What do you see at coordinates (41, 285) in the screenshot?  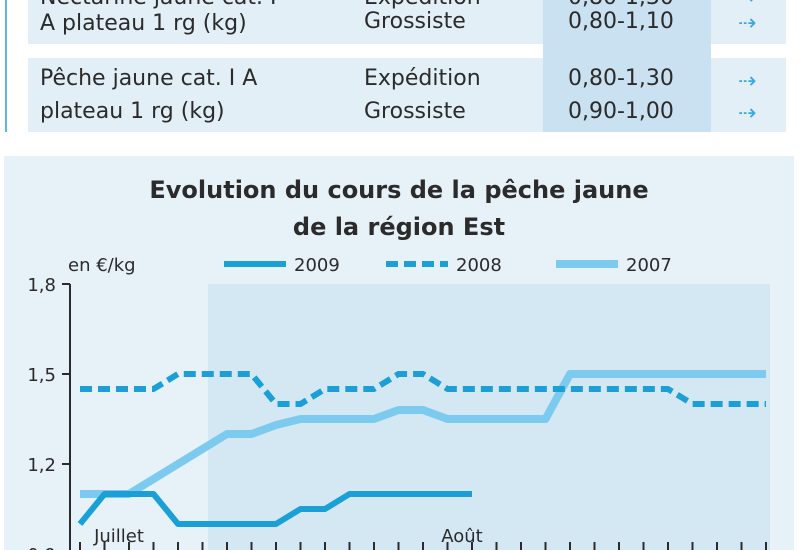 I see `y-tick-label: 1,8` at bounding box center [41, 285].